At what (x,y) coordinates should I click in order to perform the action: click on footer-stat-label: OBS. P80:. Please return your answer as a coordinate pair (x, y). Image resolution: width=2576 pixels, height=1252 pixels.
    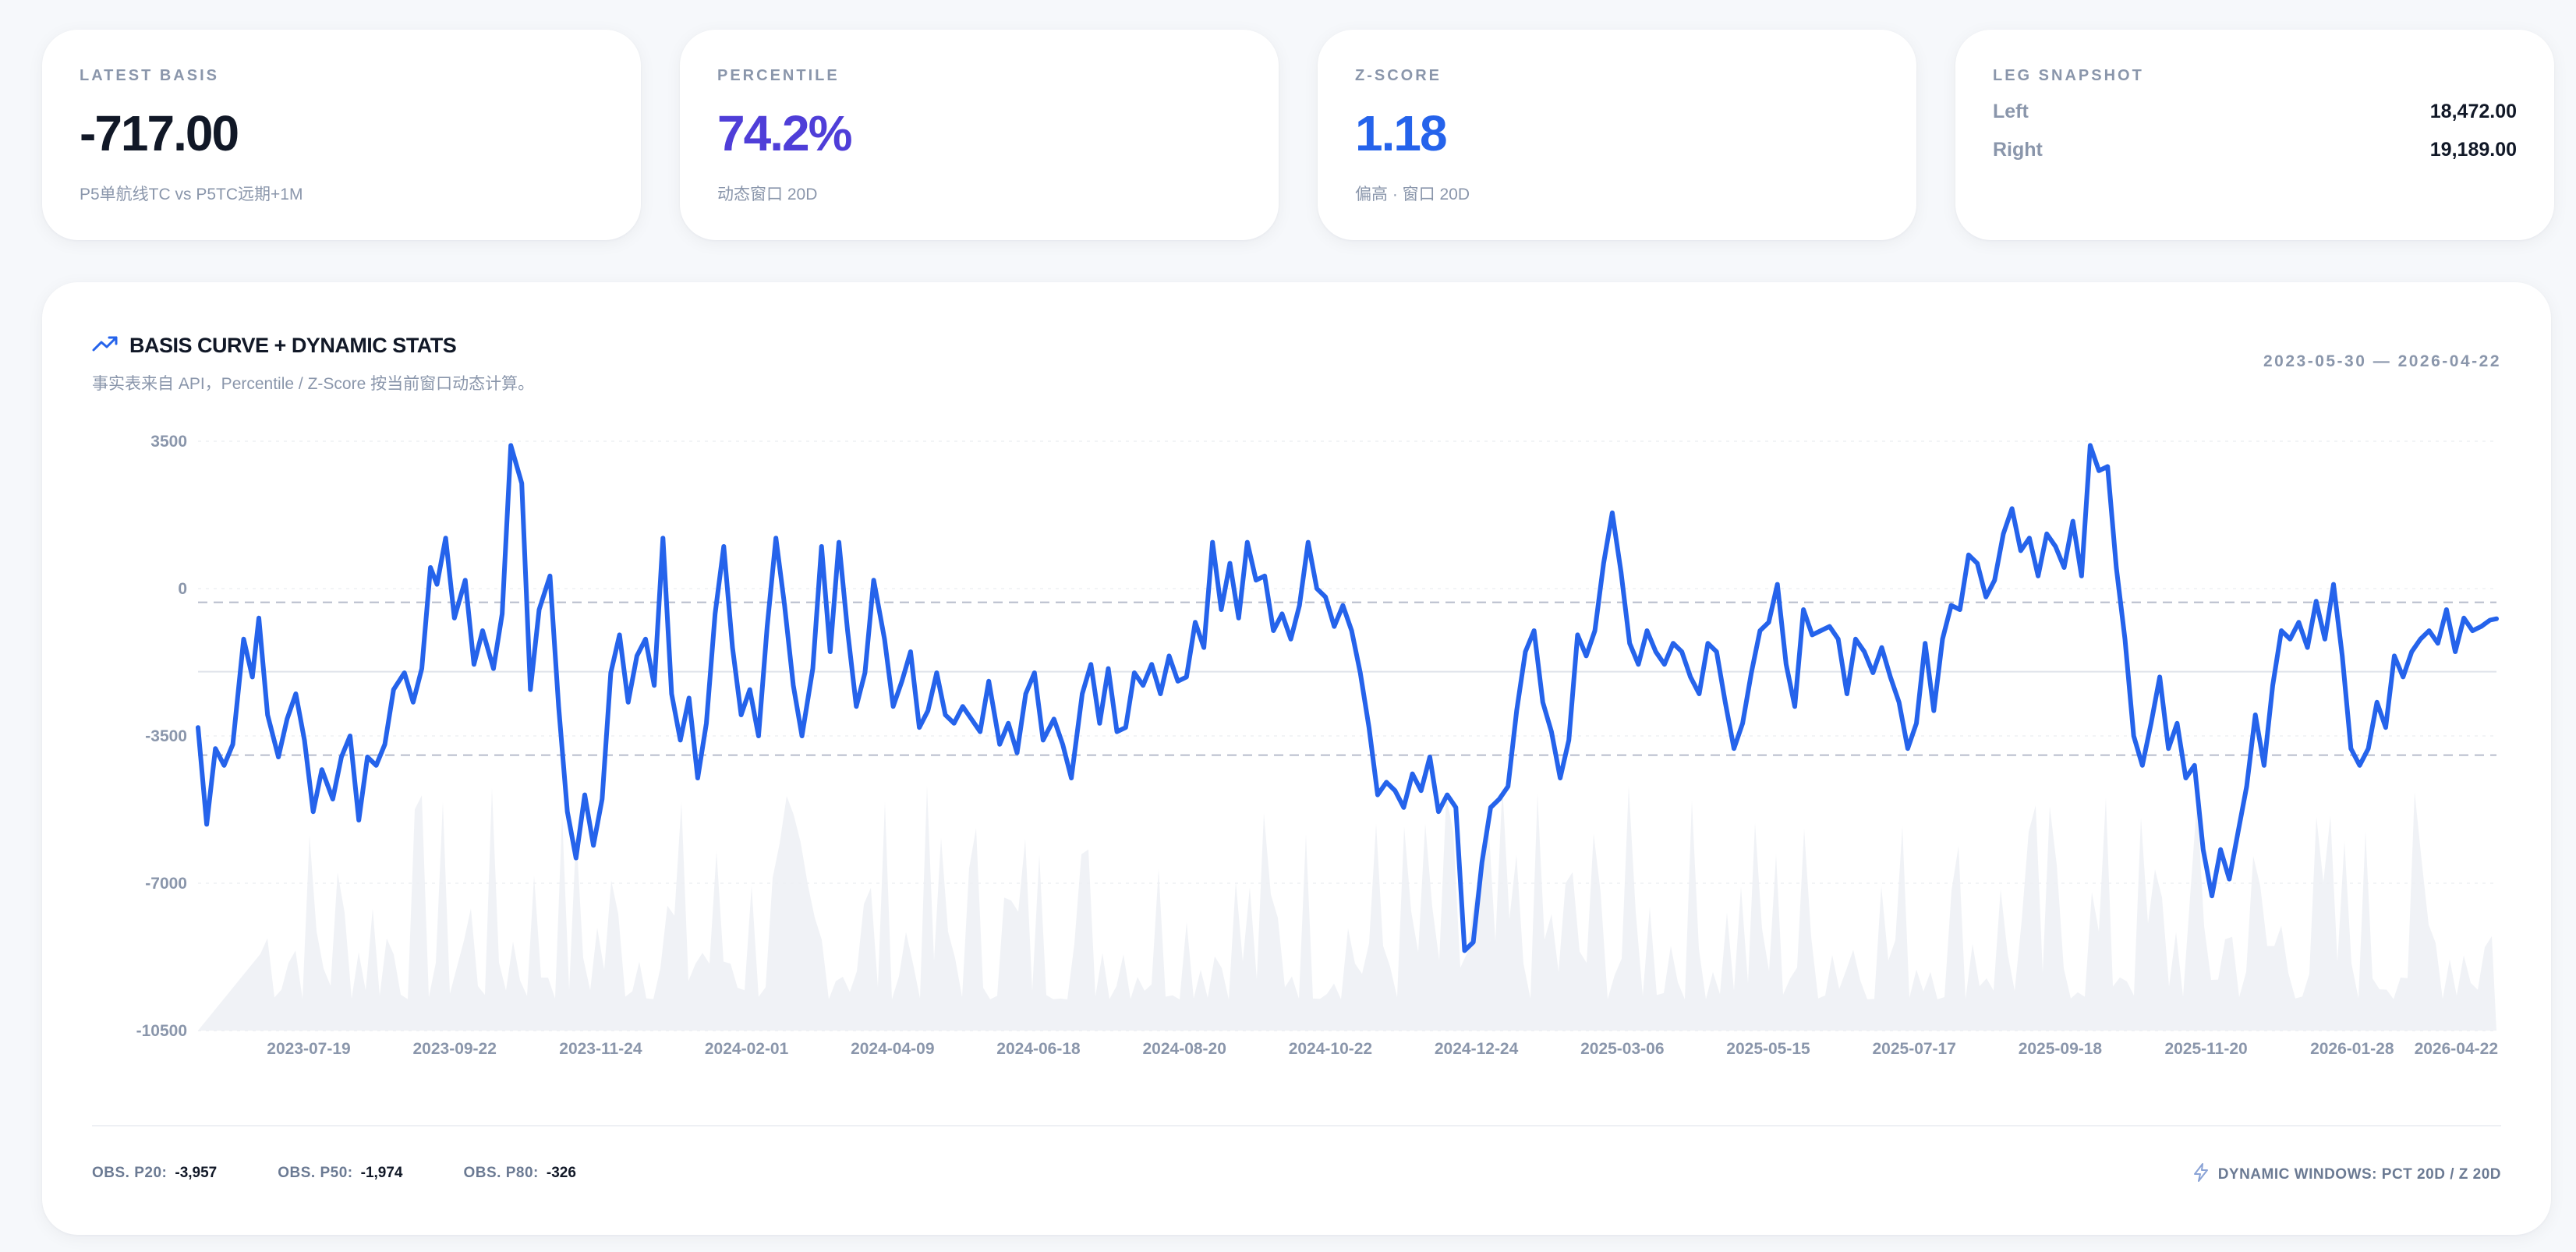
    Looking at the image, I should click on (501, 1173).